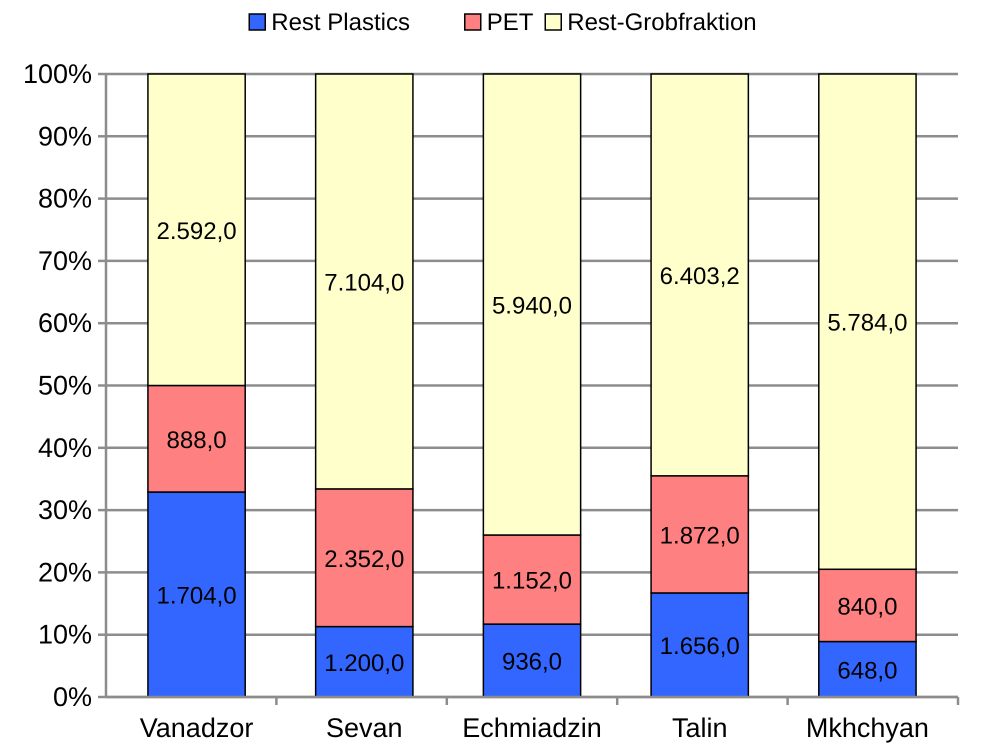  Describe the element at coordinates (364, 728) in the screenshot. I see `x-tick-label: Sevan` at that location.